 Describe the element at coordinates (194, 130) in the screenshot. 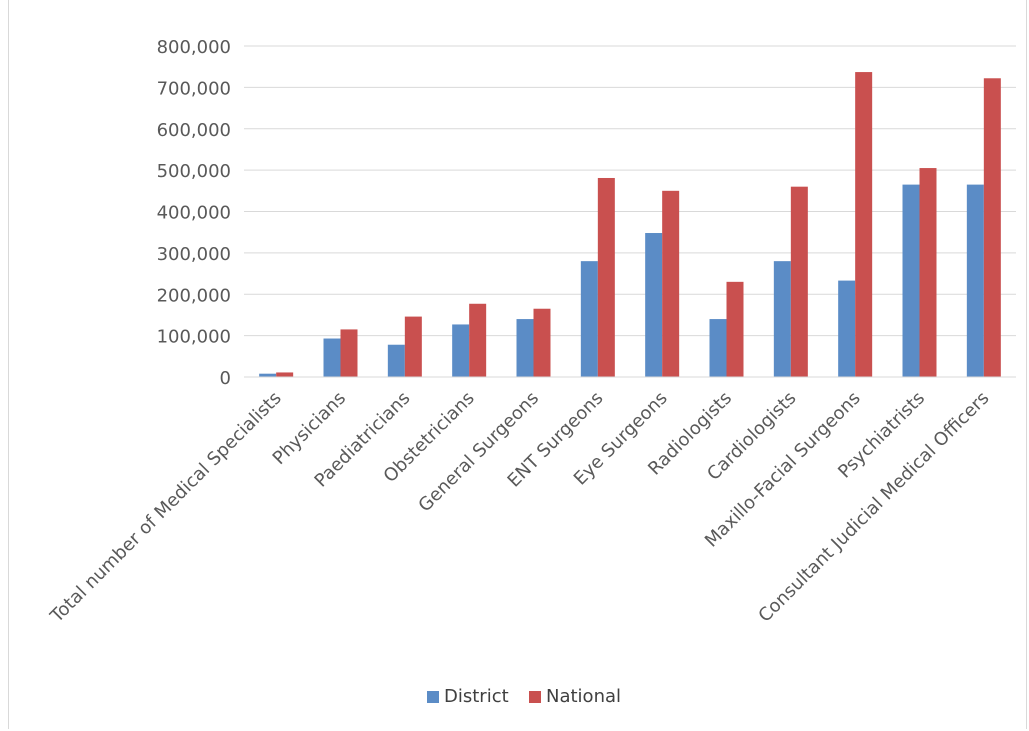

I see `y-tick-label: 600,000` at that location.